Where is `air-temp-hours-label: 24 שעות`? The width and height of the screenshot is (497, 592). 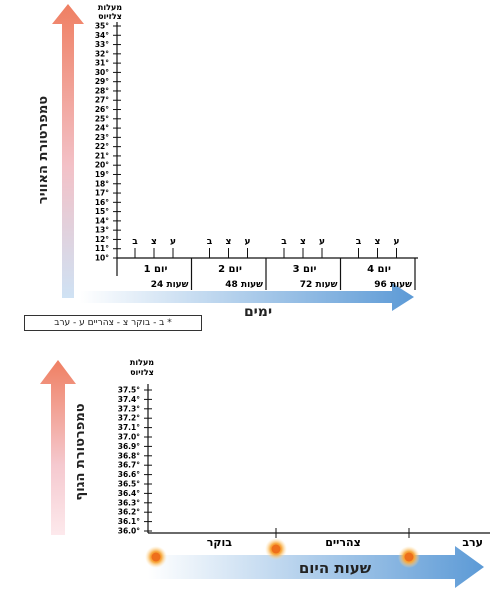 air-temp-hours-label: 24 שעות is located at coordinates (170, 285).